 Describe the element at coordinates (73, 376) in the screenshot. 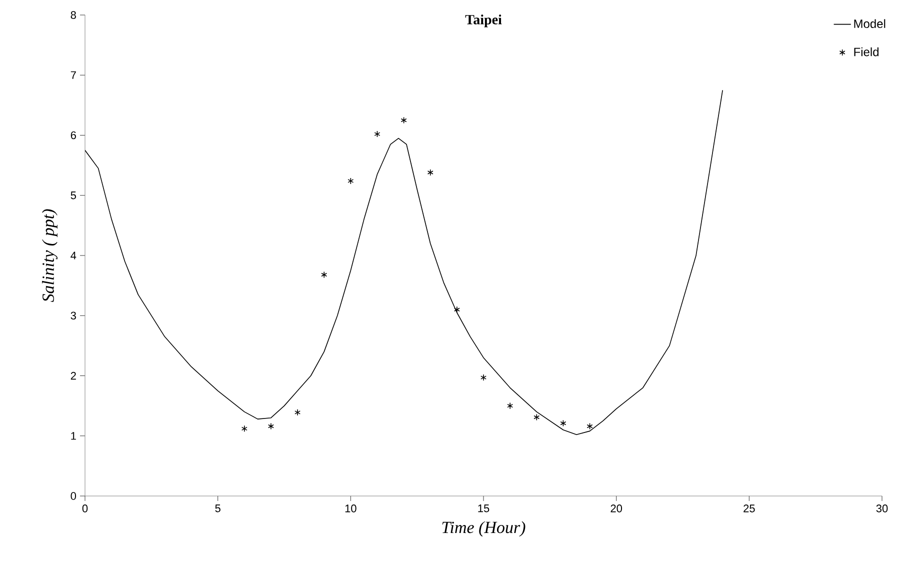

I see `y-tick-label: 2` at that location.